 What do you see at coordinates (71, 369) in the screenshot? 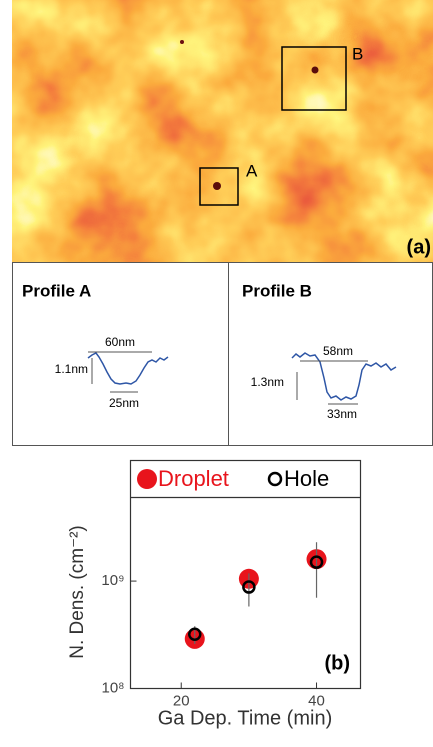
I see `profile-height: 1.1nm` at bounding box center [71, 369].